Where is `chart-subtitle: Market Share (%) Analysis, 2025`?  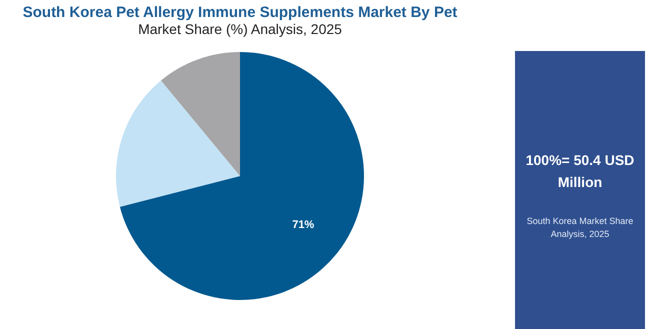
chart-subtitle: Market Share (%) Analysis, 2025 is located at coordinates (240, 29).